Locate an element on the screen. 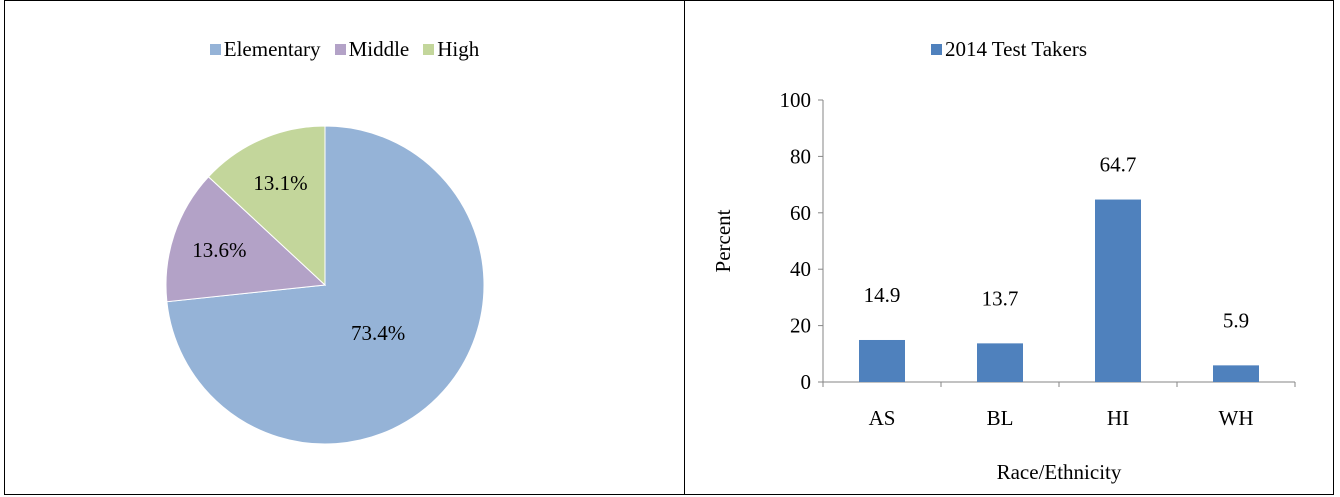 Image resolution: width=1340 pixels, height=497 pixels. bar-wh is located at coordinates (1236, 373).